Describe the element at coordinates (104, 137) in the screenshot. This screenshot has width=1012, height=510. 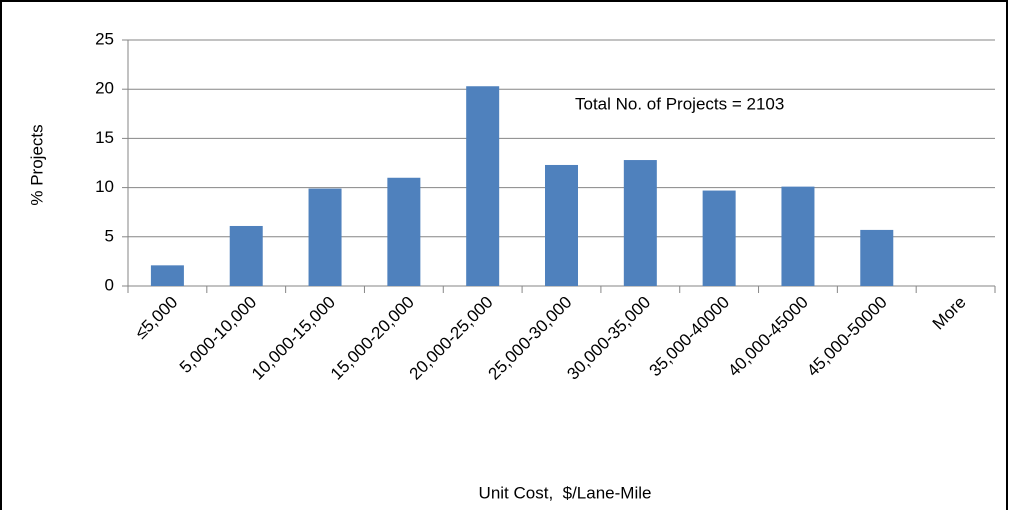
I see `y-tick-label: 15` at that location.